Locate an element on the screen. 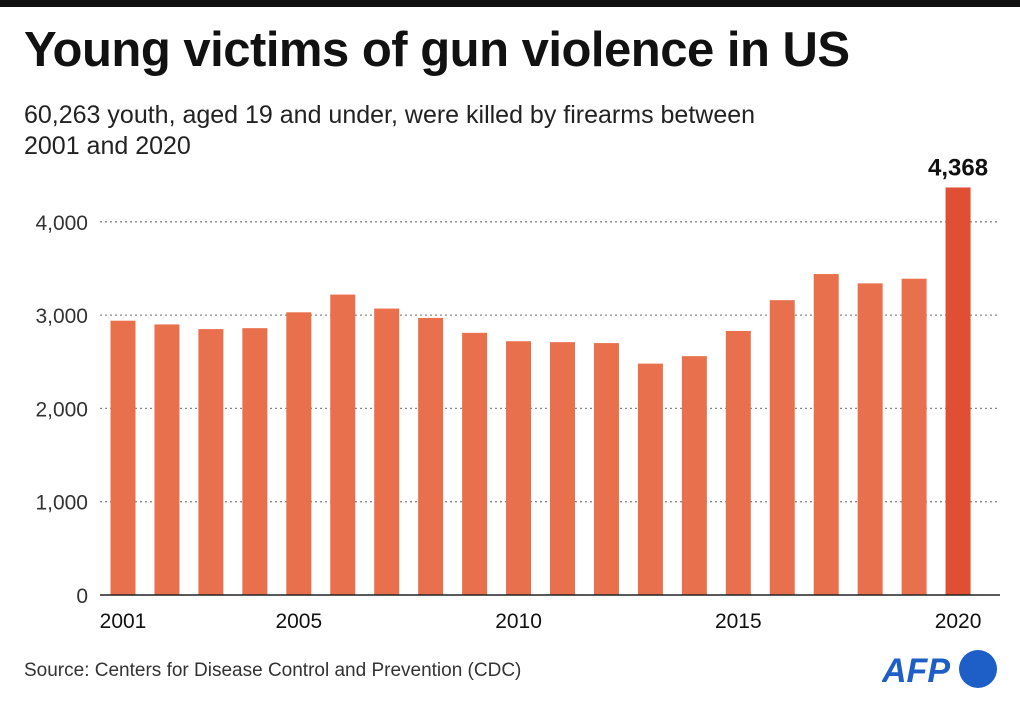  bar-2004 is located at coordinates (255, 461).